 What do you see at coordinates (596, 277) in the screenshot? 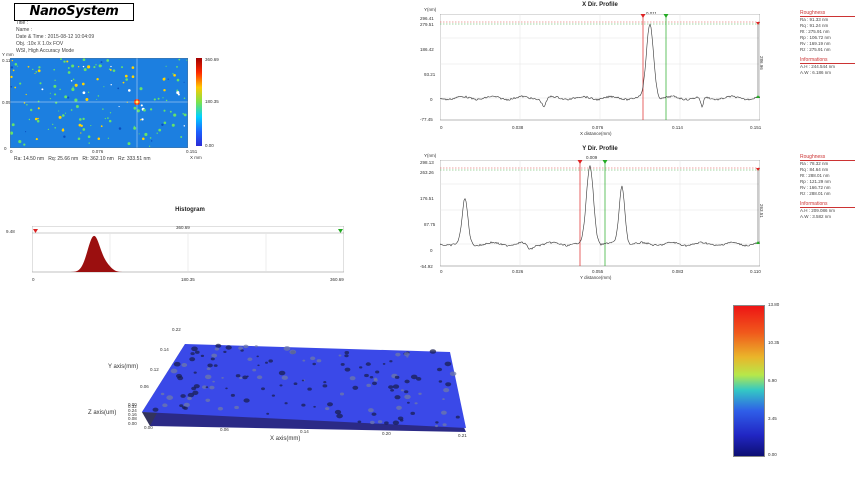
I see `y-profile-x-unit: Y distance(mm)` at bounding box center [596, 277].